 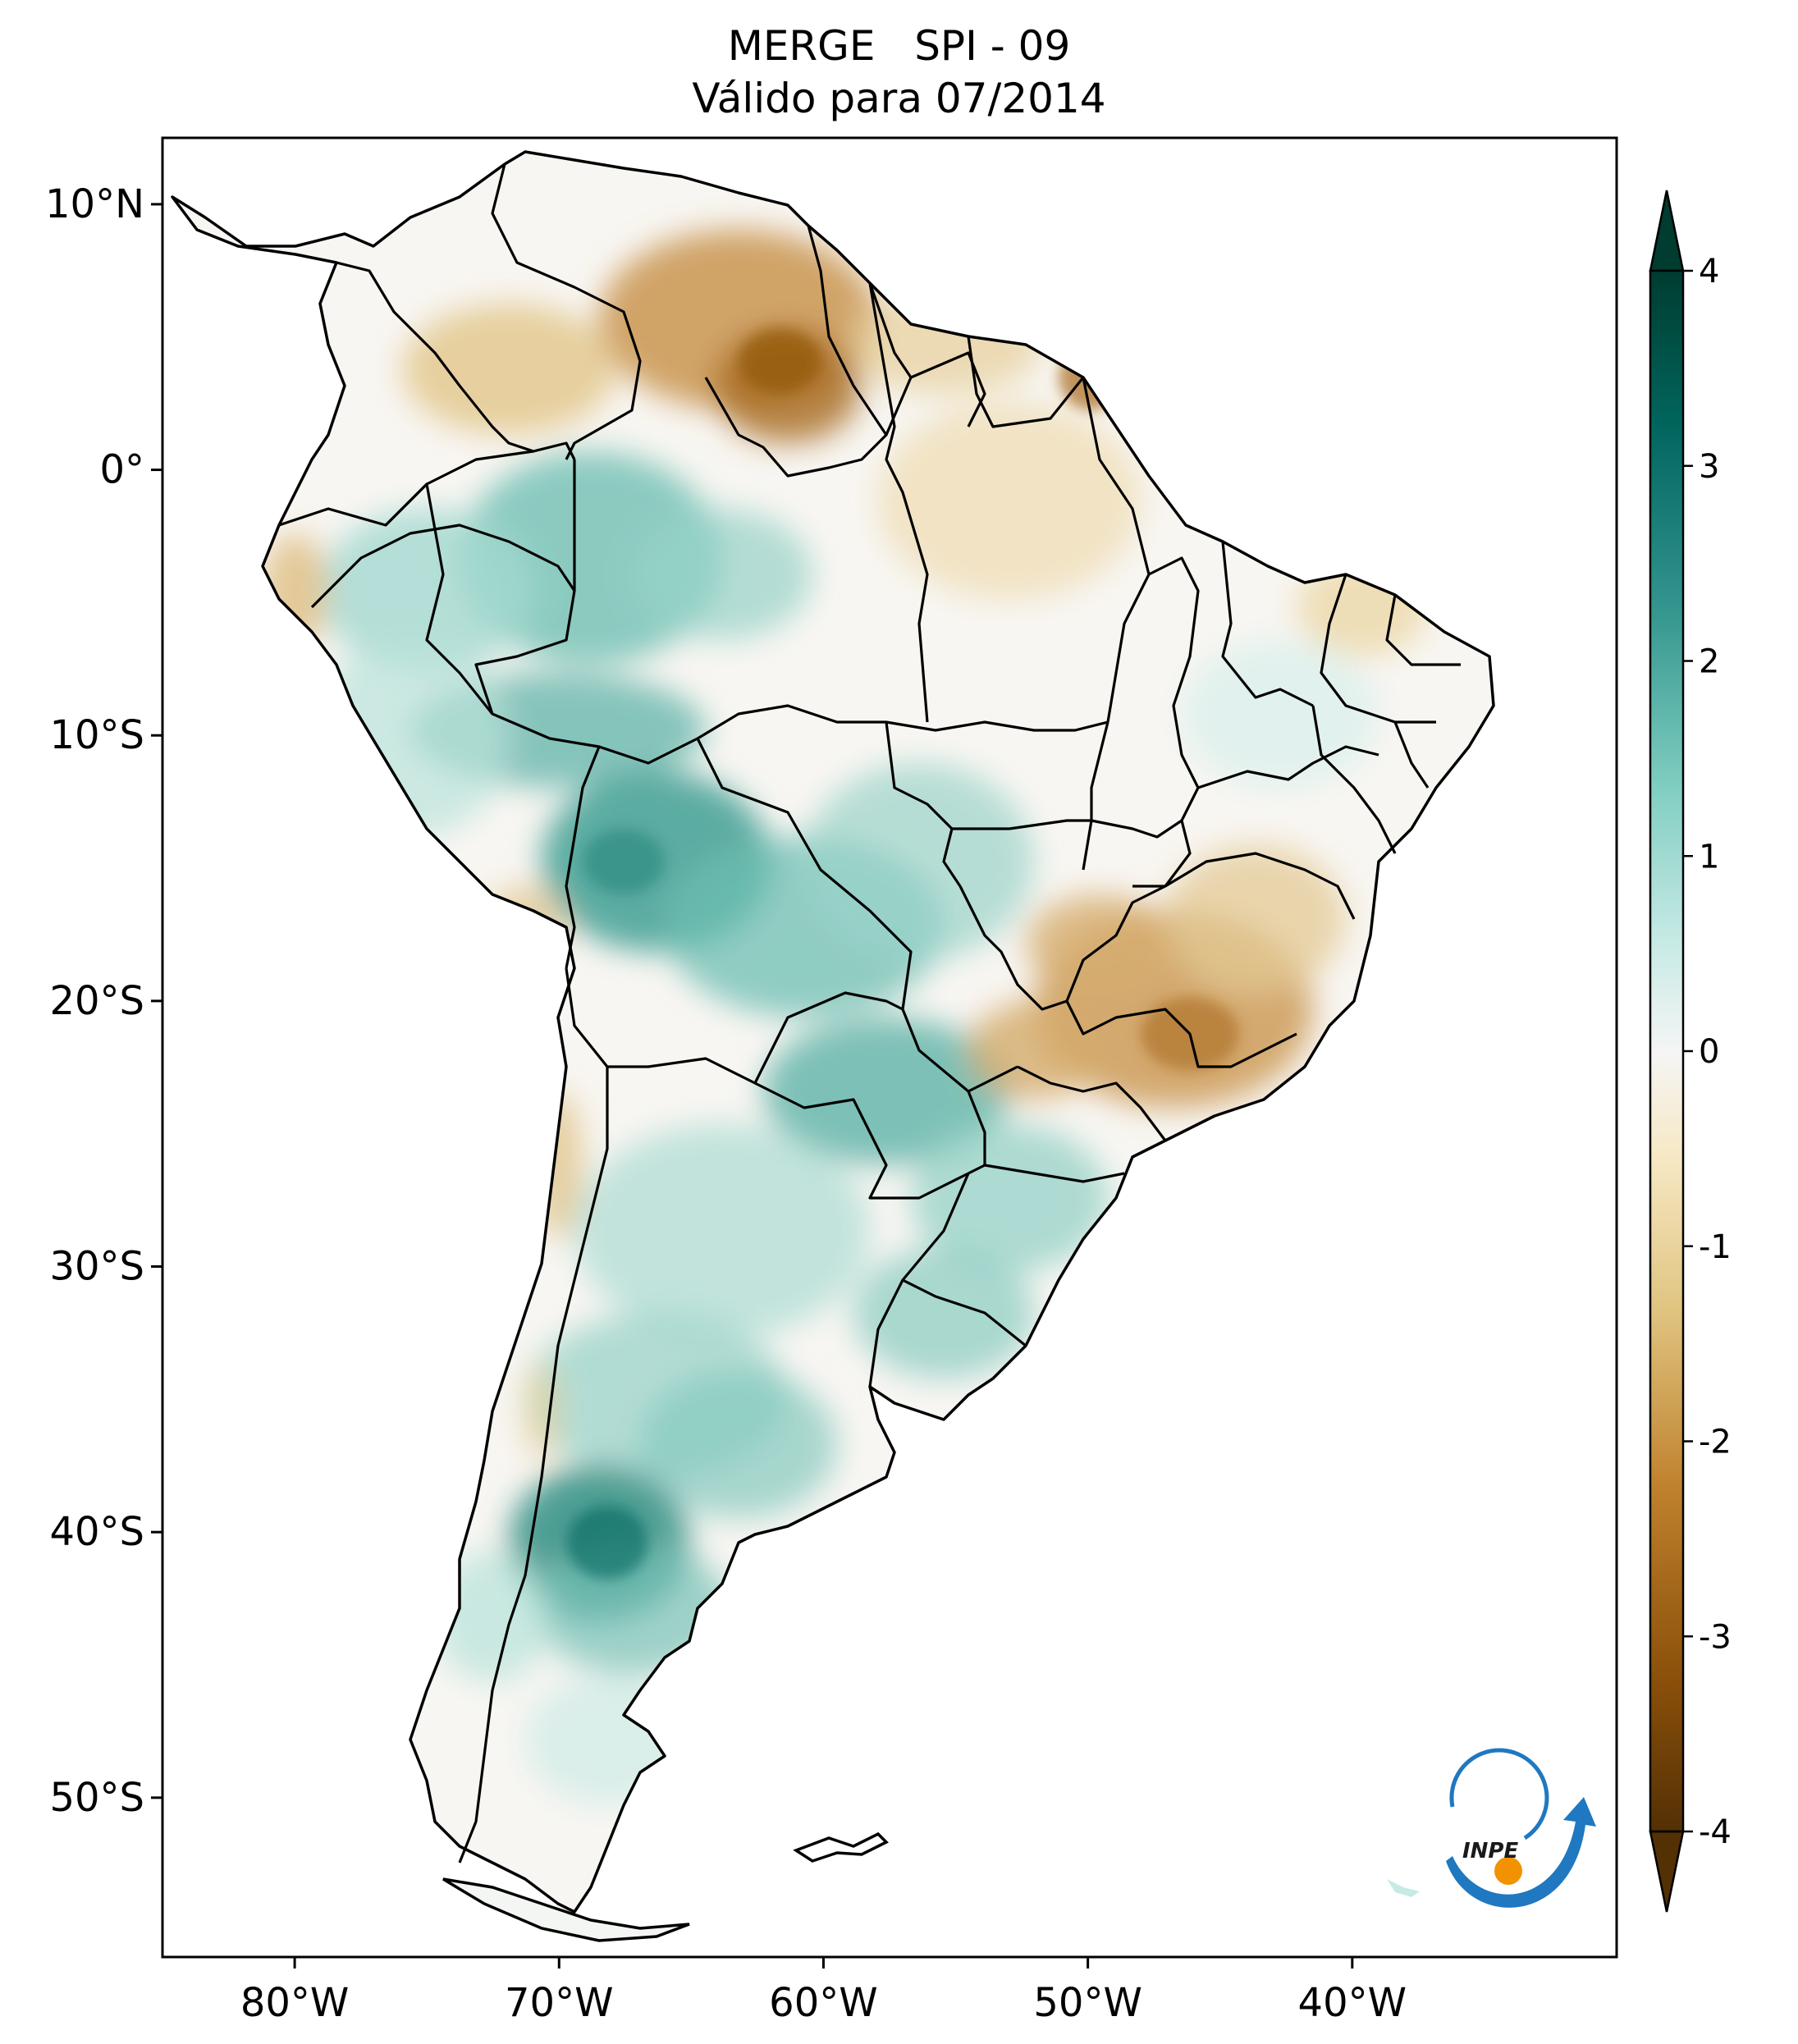 What do you see at coordinates (1709, 467) in the screenshot?
I see `colorbar-tick-label: 3` at bounding box center [1709, 467].